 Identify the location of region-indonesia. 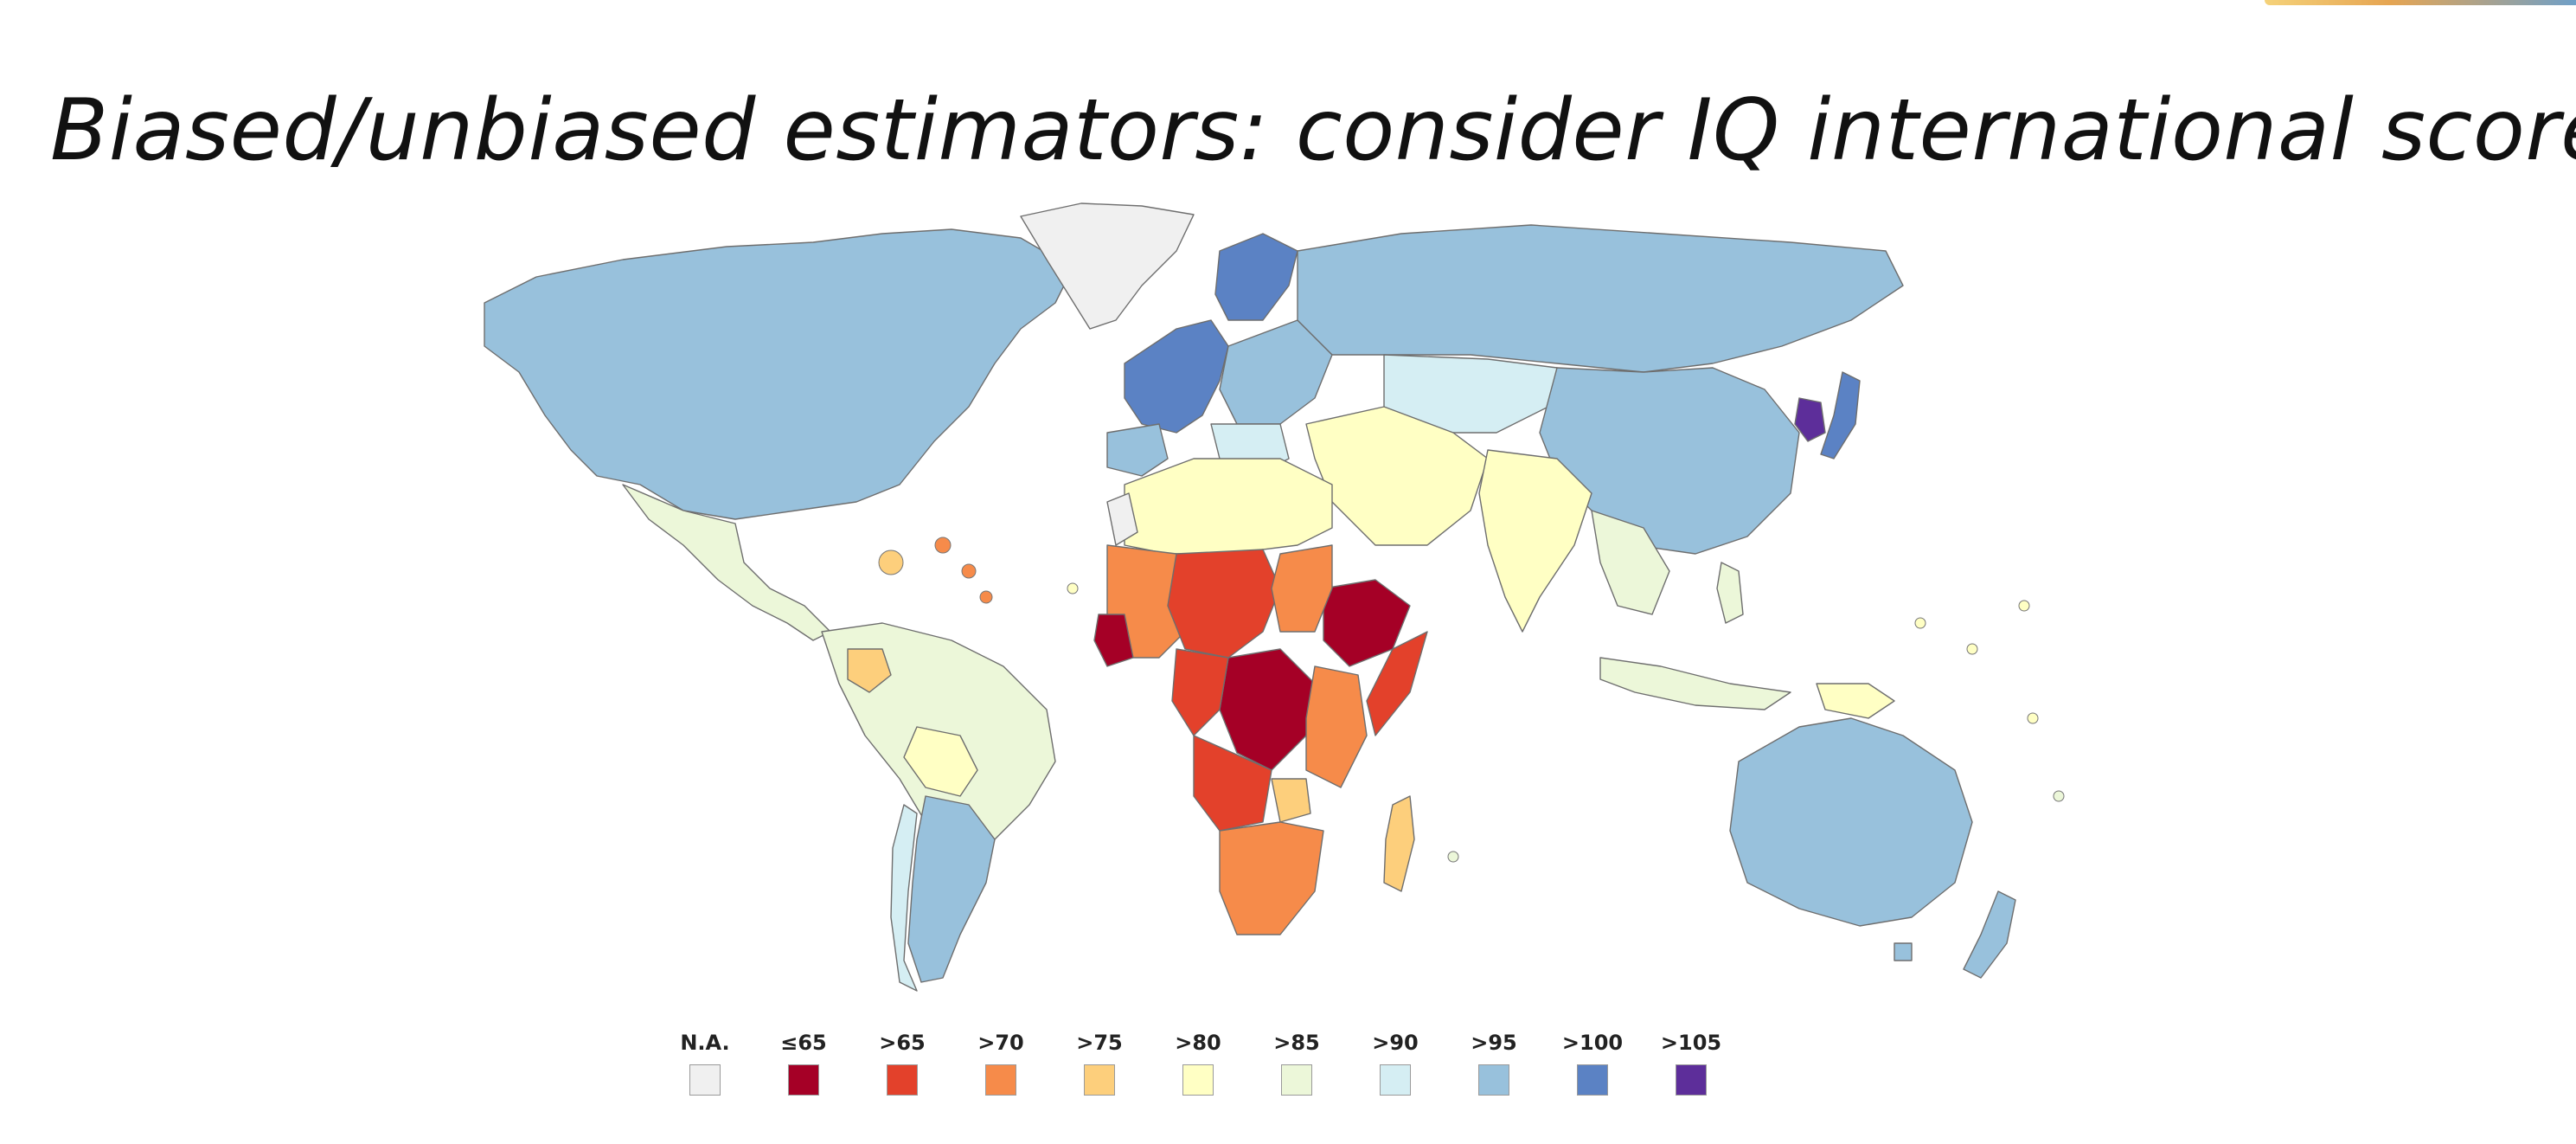
(1695, 683).